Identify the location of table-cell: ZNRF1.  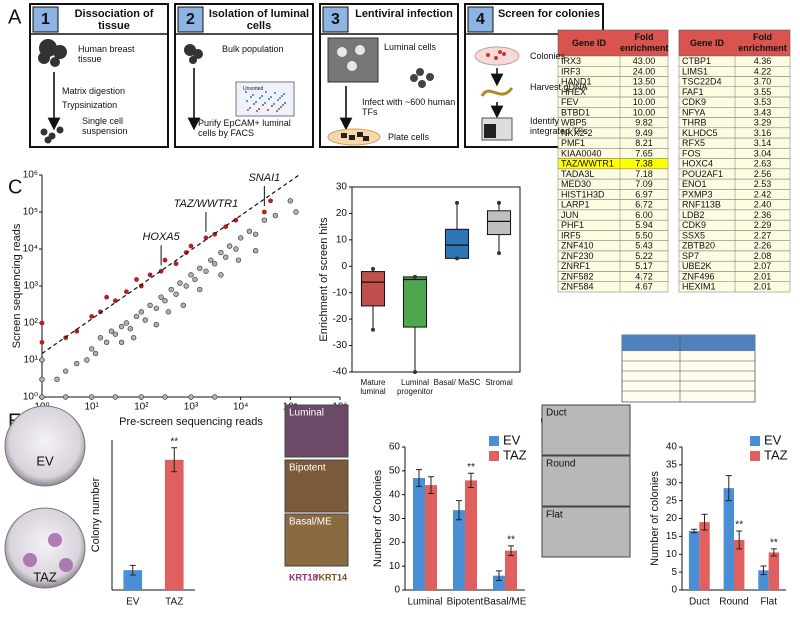
(575, 266).